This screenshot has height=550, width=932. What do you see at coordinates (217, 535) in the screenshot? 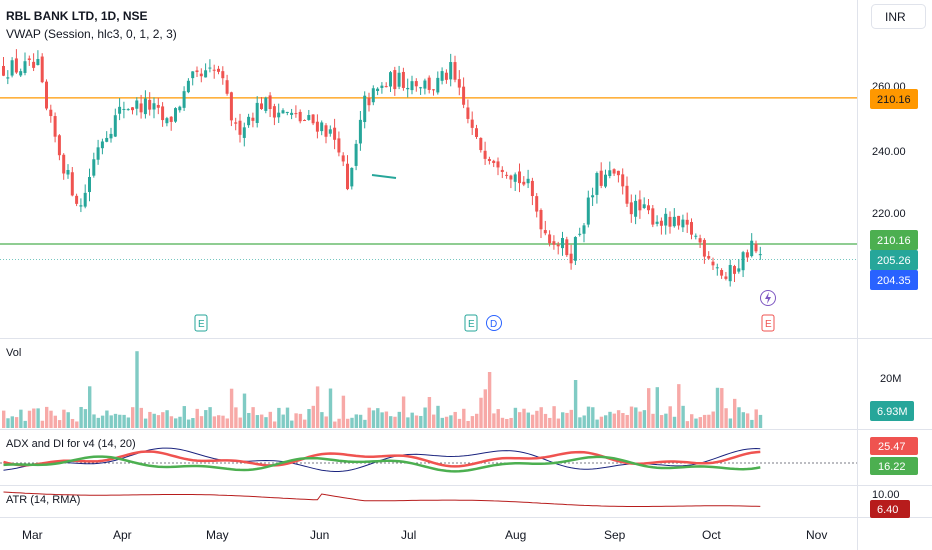
I see `x-tick-label: May` at bounding box center [217, 535].